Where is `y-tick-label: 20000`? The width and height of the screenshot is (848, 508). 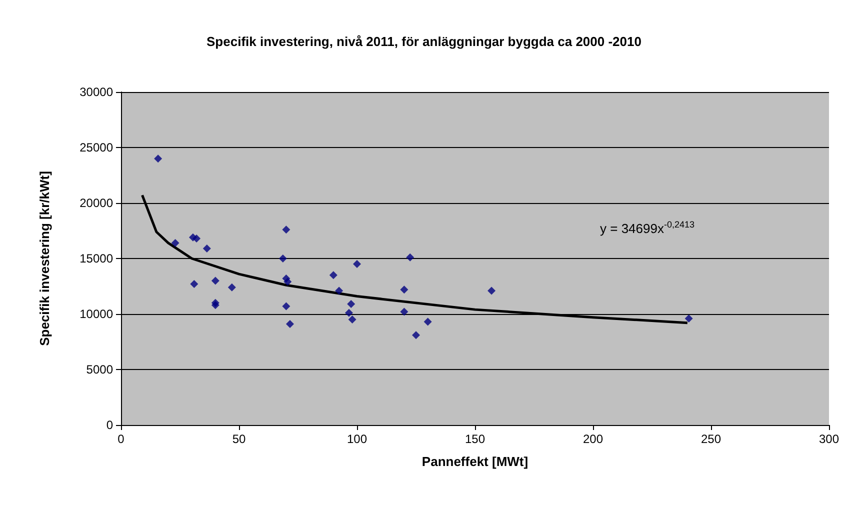 y-tick-label: 20000 is located at coordinates (97, 203).